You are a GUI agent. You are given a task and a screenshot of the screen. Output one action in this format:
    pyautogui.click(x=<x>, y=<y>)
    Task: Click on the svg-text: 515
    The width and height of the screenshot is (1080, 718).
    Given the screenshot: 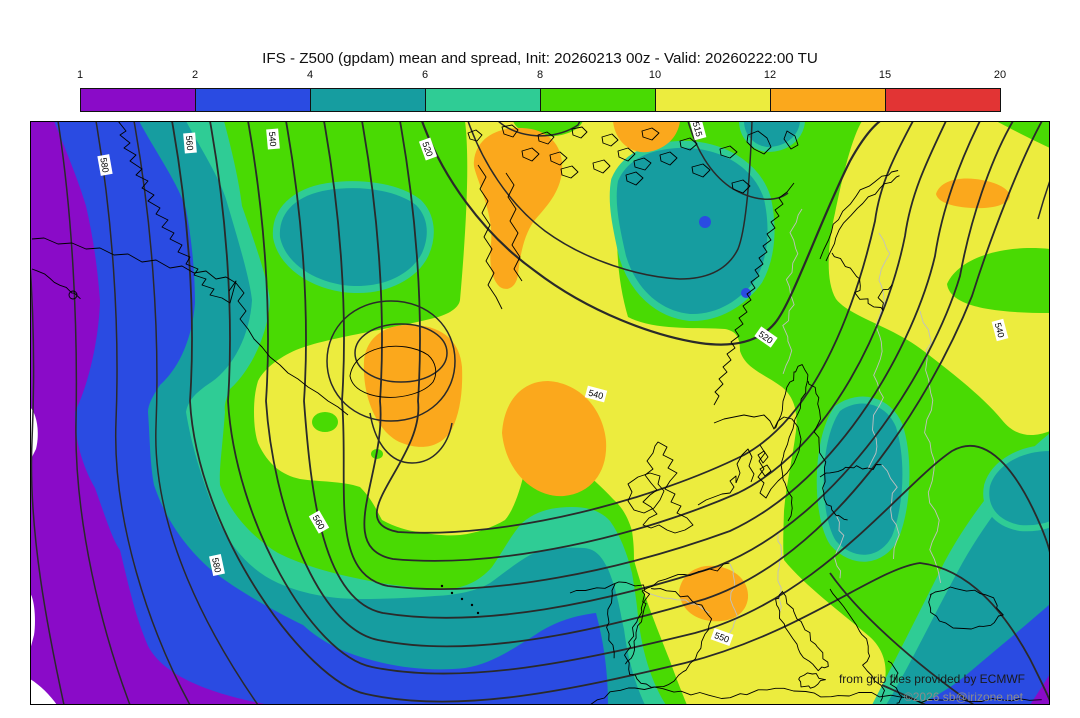 What is the action you would take?
    pyautogui.click(x=698, y=129)
    